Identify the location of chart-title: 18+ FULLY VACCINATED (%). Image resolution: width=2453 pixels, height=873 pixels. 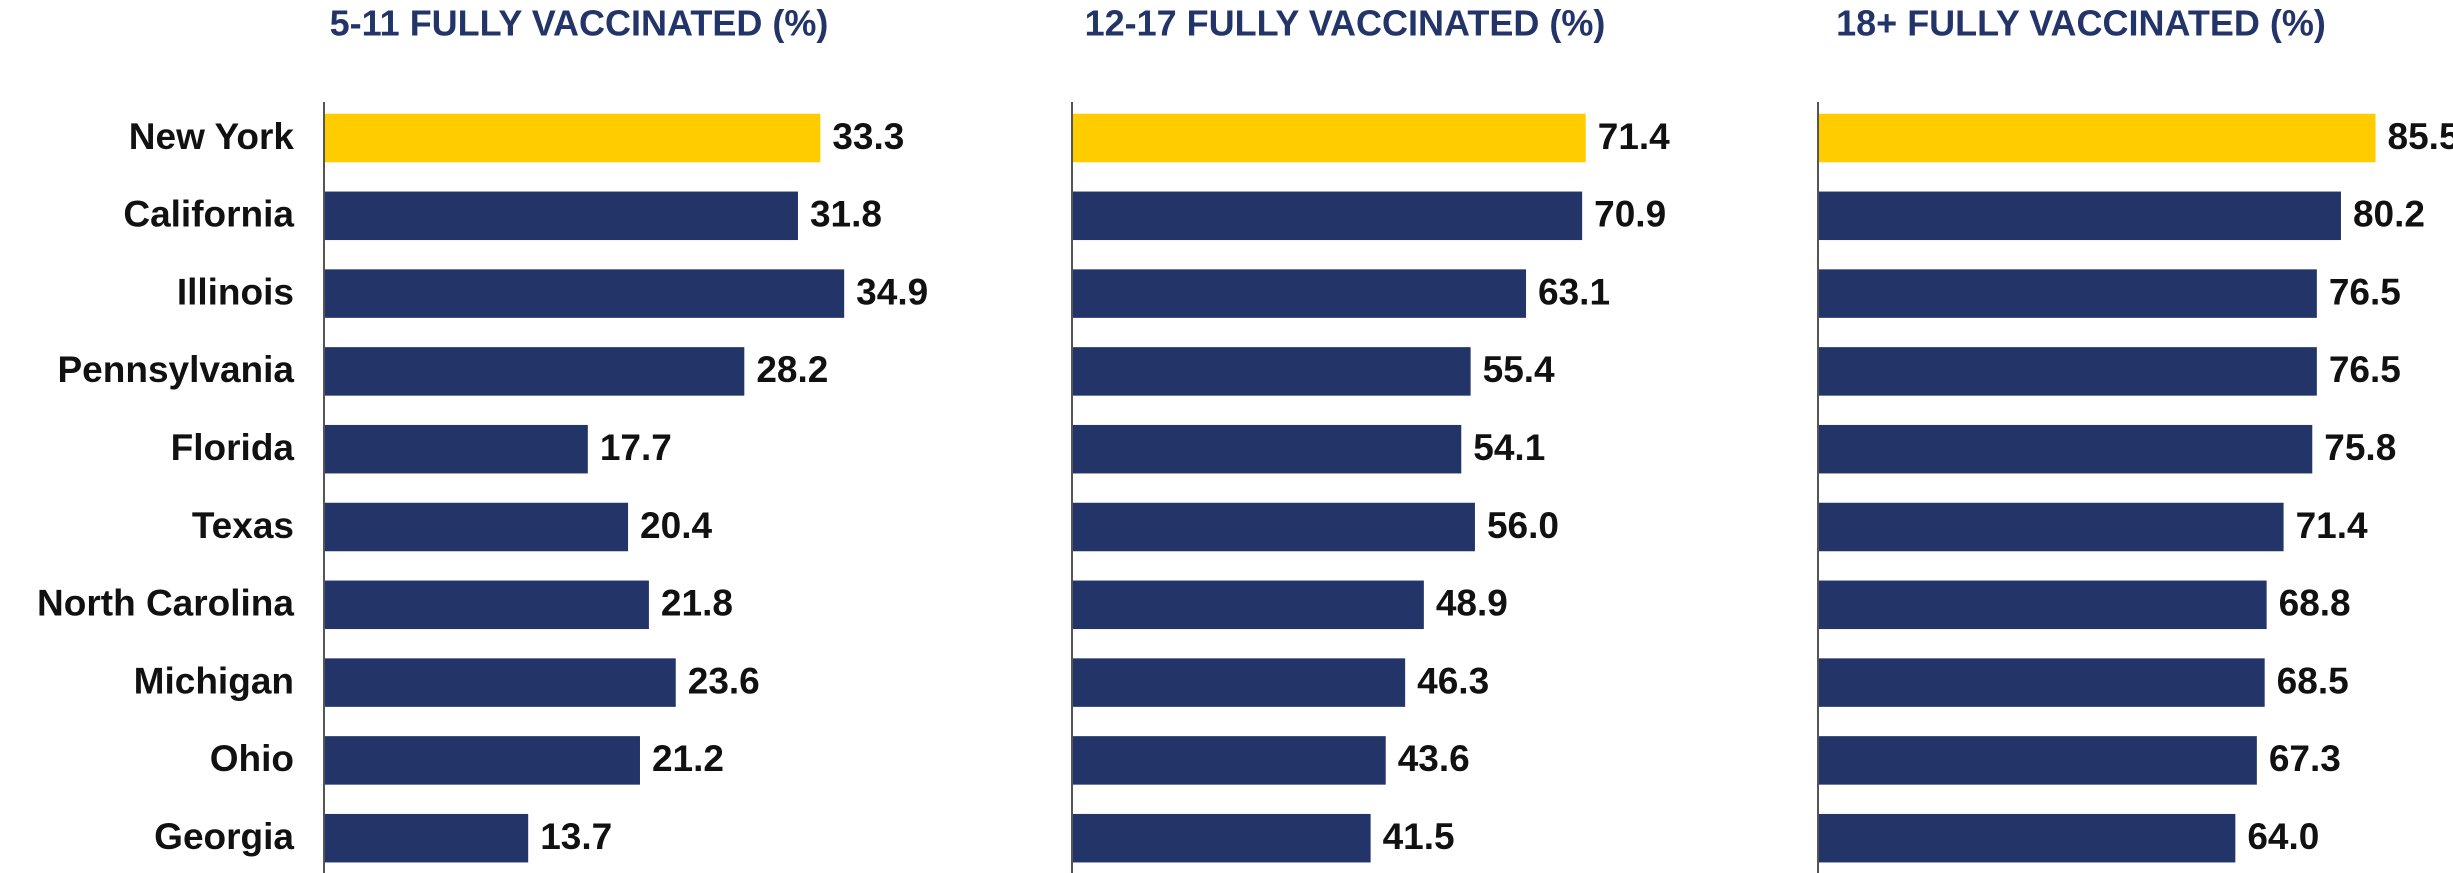
(2081, 23).